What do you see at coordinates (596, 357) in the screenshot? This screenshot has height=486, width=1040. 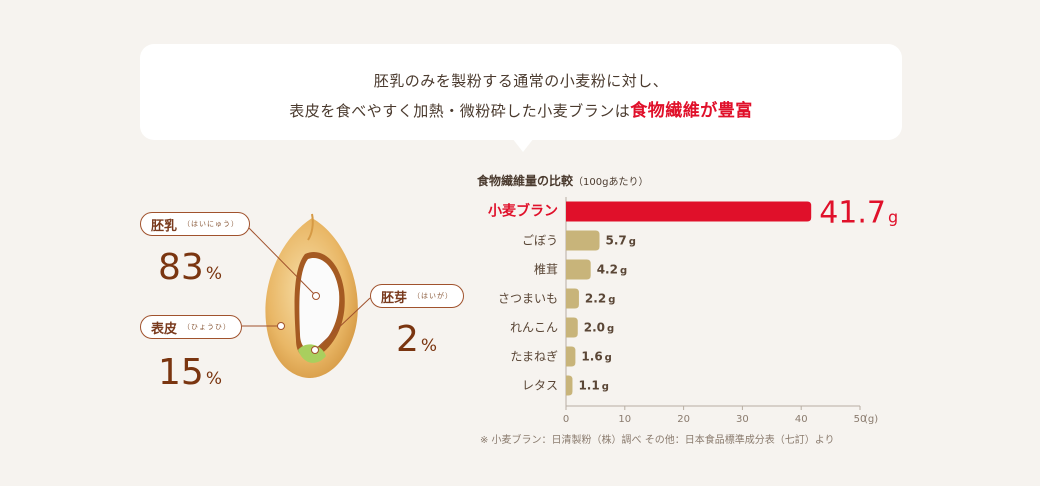 I see `value-label-5: 1.6 g` at bounding box center [596, 357].